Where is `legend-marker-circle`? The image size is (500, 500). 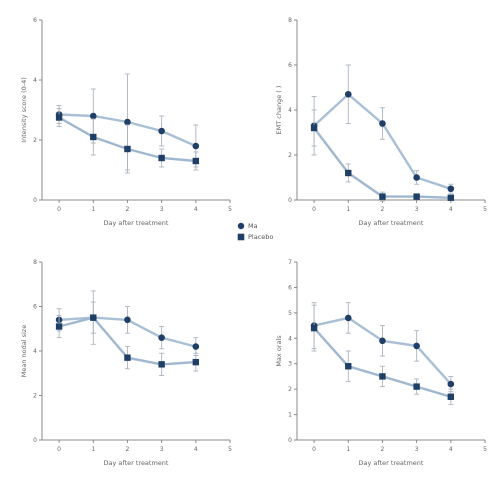
legend-marker-circle is located at coordinates (241, 226).